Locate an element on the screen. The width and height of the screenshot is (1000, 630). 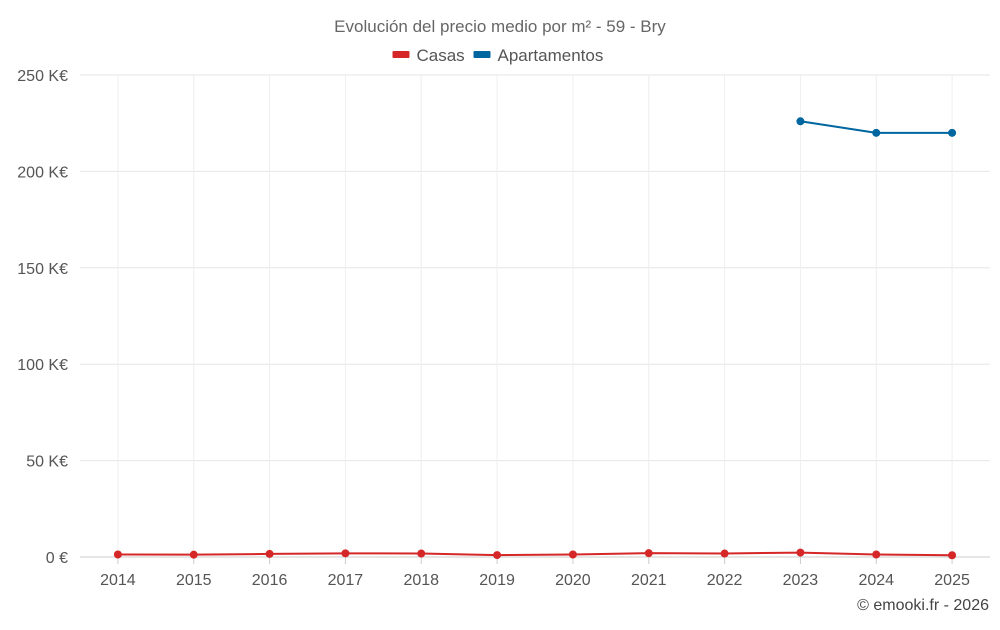
x-tick-label: 2024 is located at coordinates (876, 580).